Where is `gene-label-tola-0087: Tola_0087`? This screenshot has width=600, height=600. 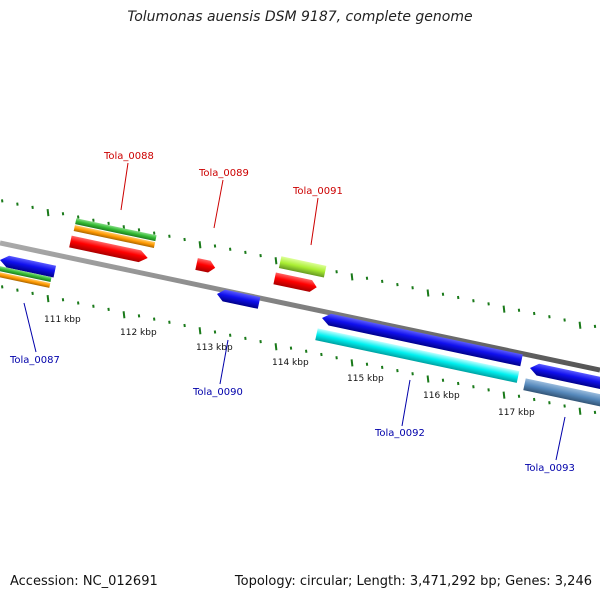
gene-label-tola-0087: Tola_0087 is located at coordinates (34, 360).